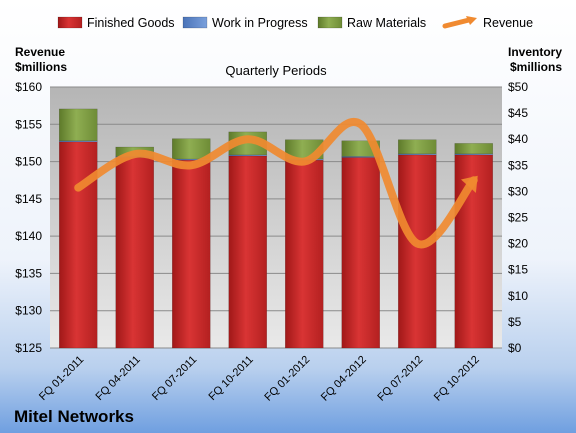 The image size is (576, 433). Describe the element at coordinates (457, 23) in the screenshot. I see `legend-swatch-revenue` at that location.